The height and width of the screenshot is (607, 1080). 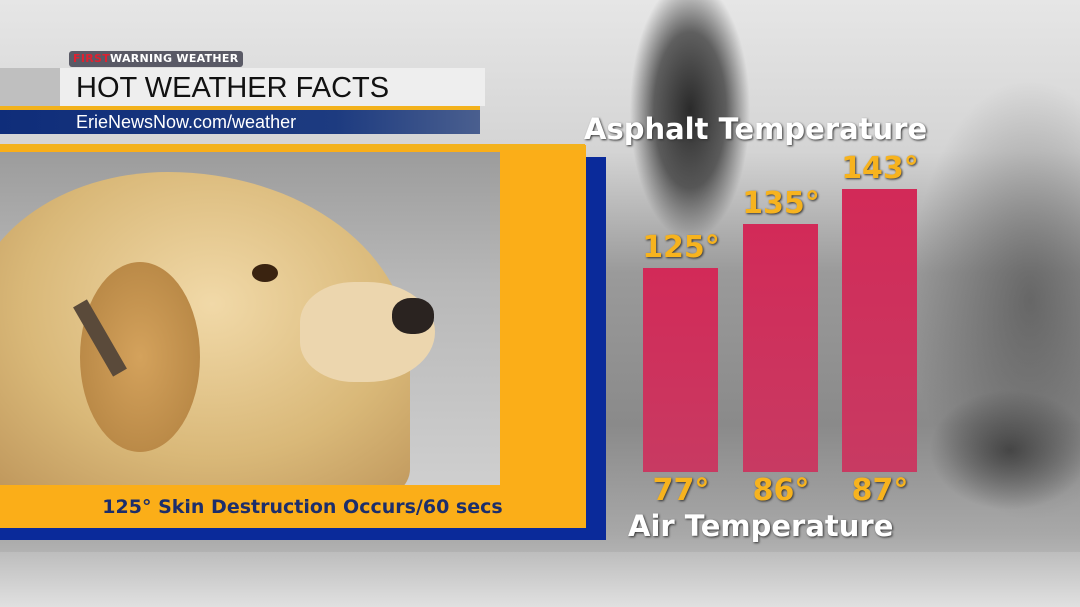 What do you see at coordinates (292, 147) in the screenshot?
I see `panel-top-edge` at bounding box center [292, 147].